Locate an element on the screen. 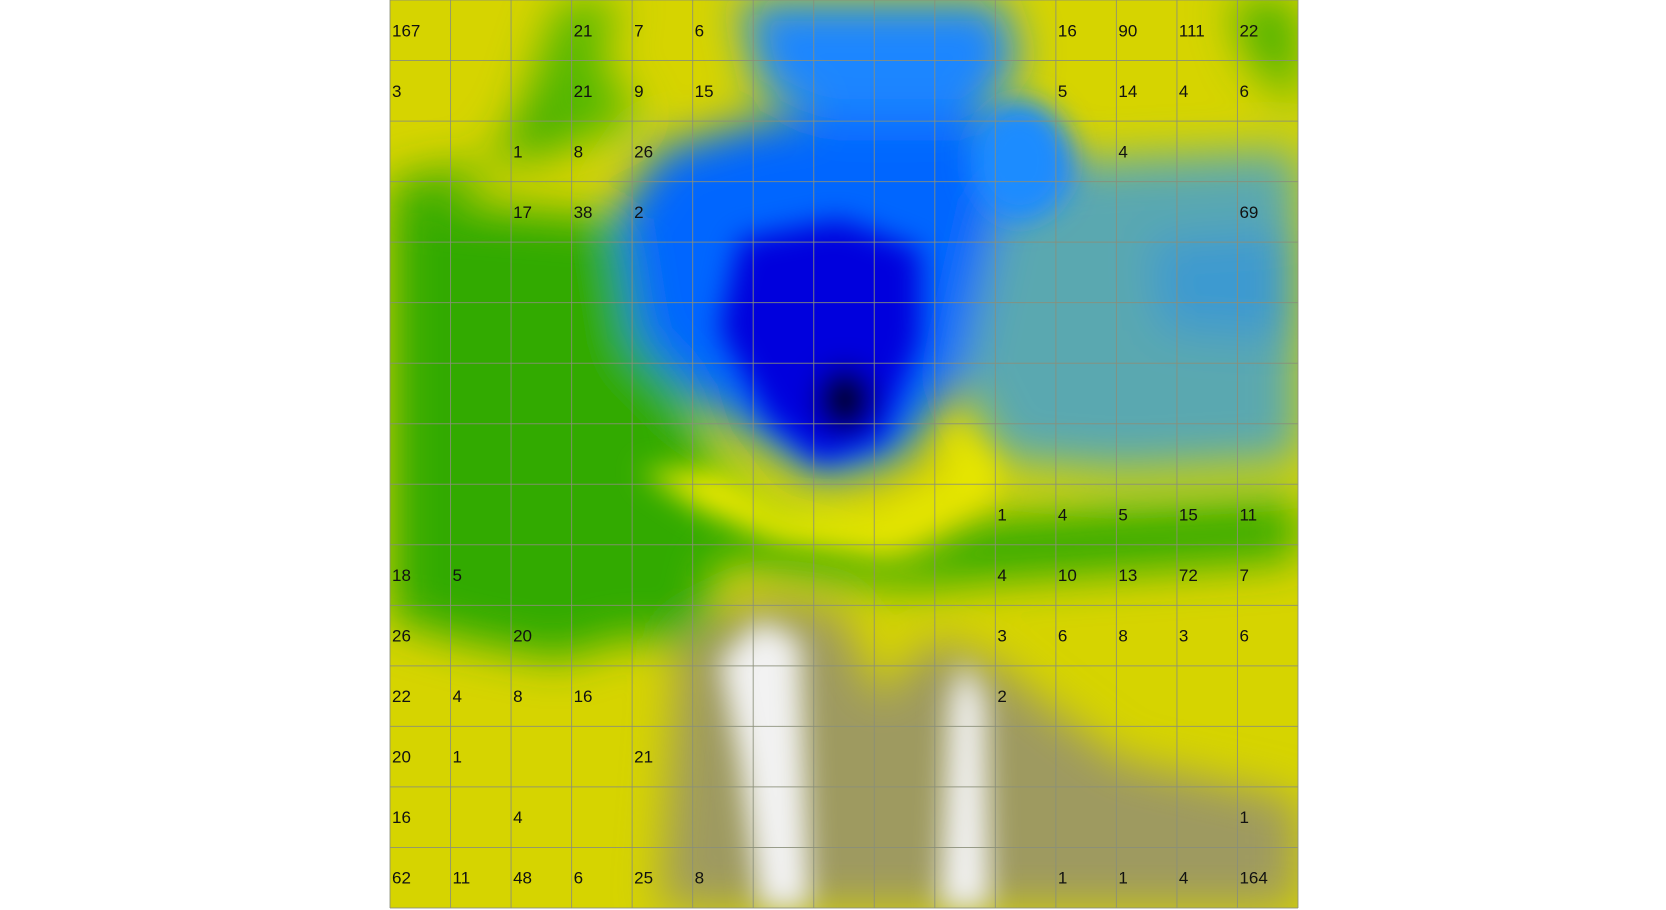 The width and height of the screenshot is (1666, 910). cell-label: 25 is located at coordinates (643, 878).